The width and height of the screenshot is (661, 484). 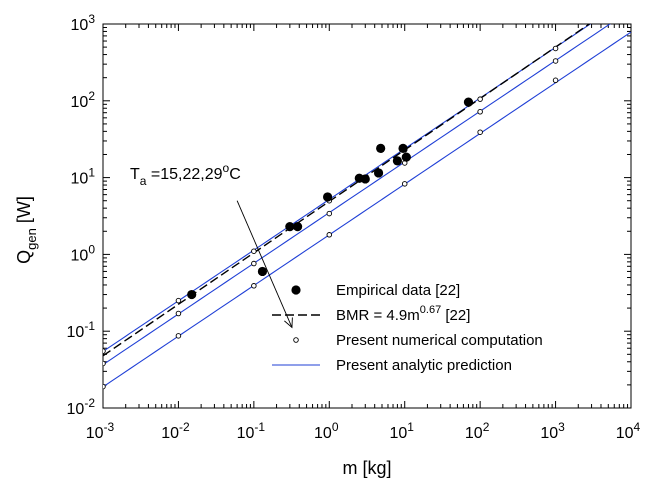 I want to click on legend-label: Present numerical computation, so click(x=439, y=340).